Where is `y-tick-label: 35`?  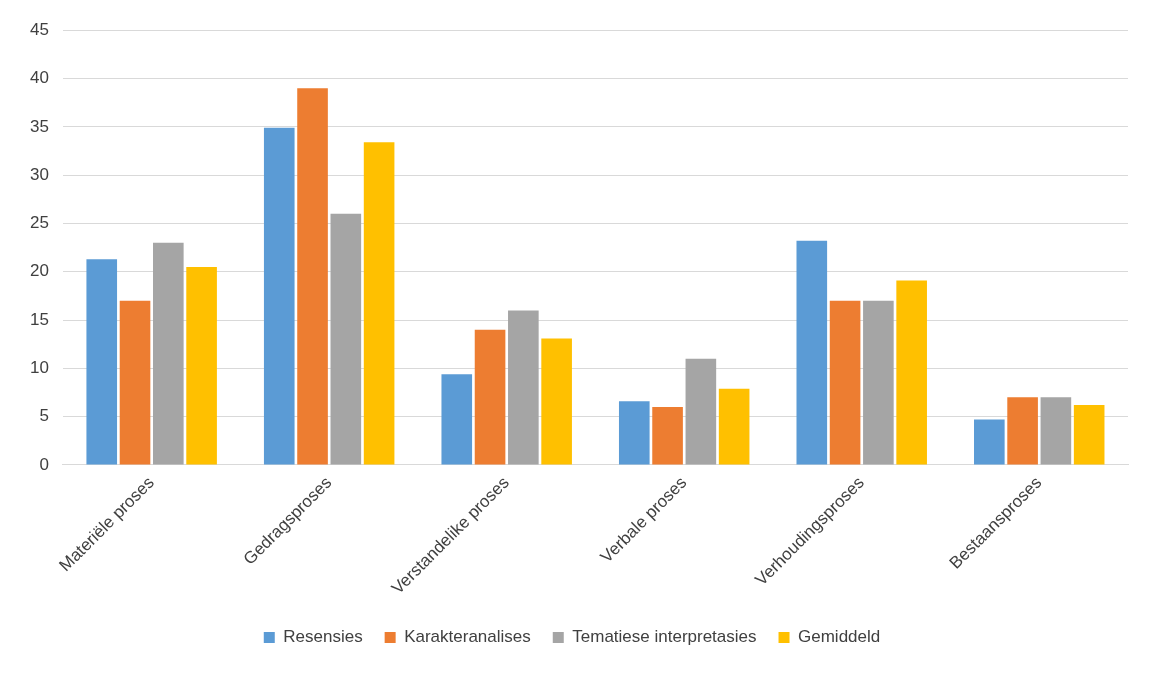
y-tick-label: 35 is located at coordinates (39, 126).